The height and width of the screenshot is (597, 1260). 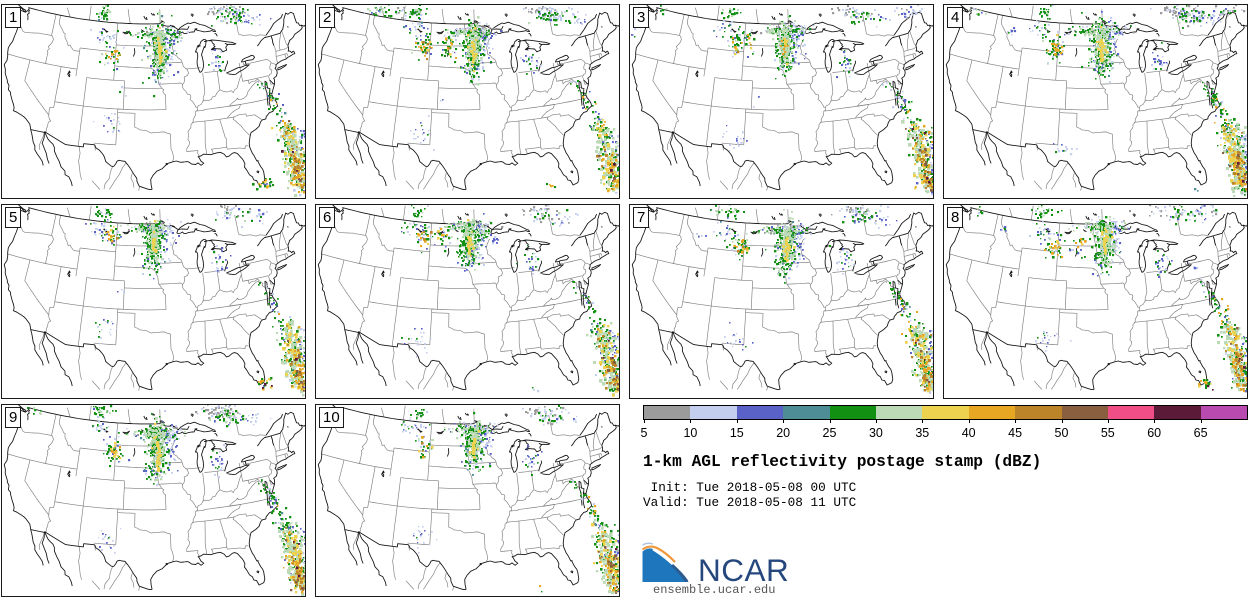 I want to click on svg-text: NCAR, so click(x=743, y=569).